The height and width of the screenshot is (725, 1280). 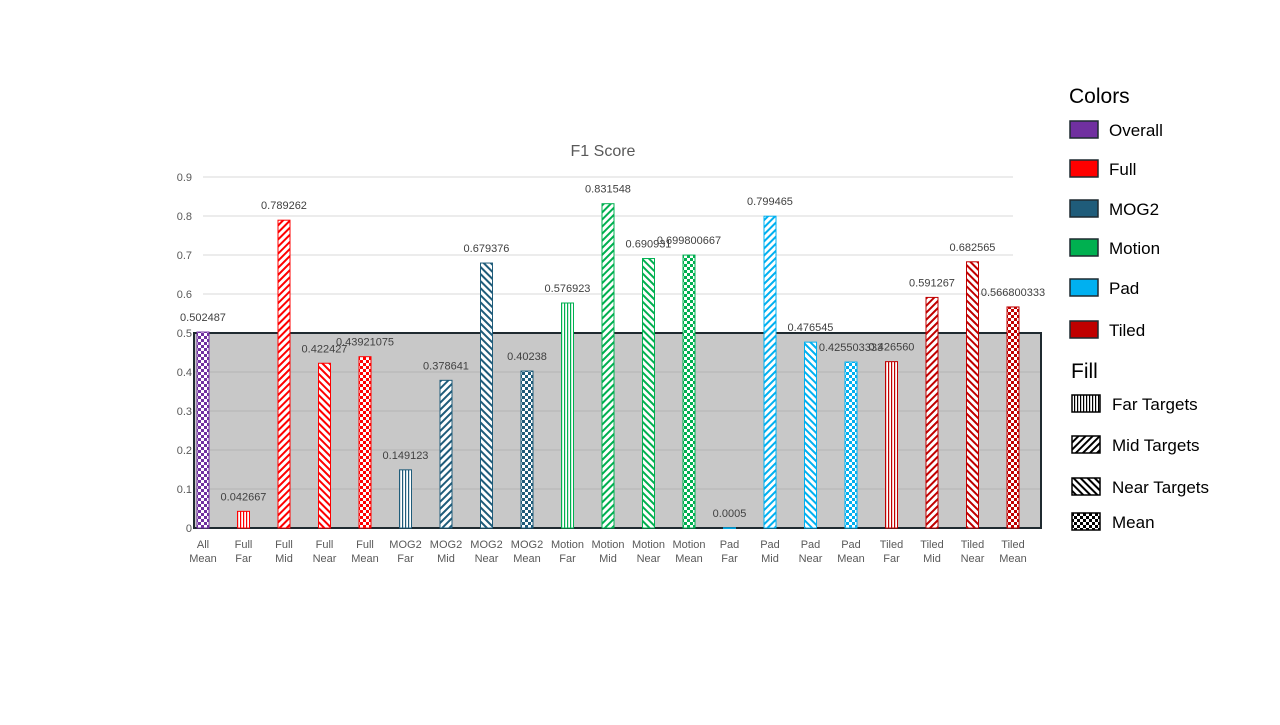 I want to click on data-label: 0.566800333, so click(x=1013, y=293).